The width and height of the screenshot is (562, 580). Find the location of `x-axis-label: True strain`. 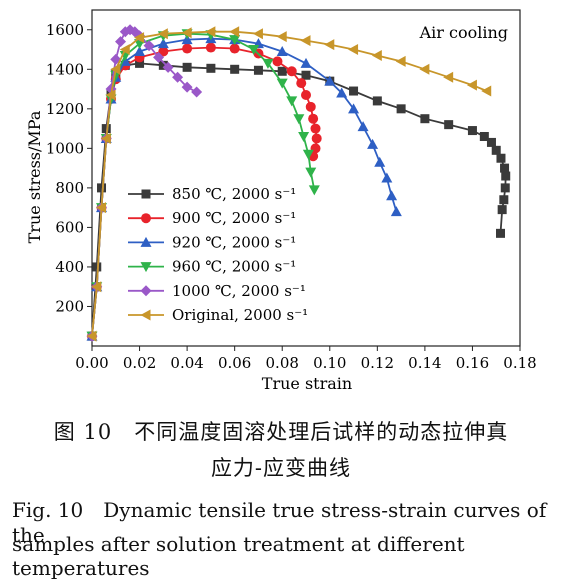

x-axis-label: True strain is located at coordinates (307, 383).